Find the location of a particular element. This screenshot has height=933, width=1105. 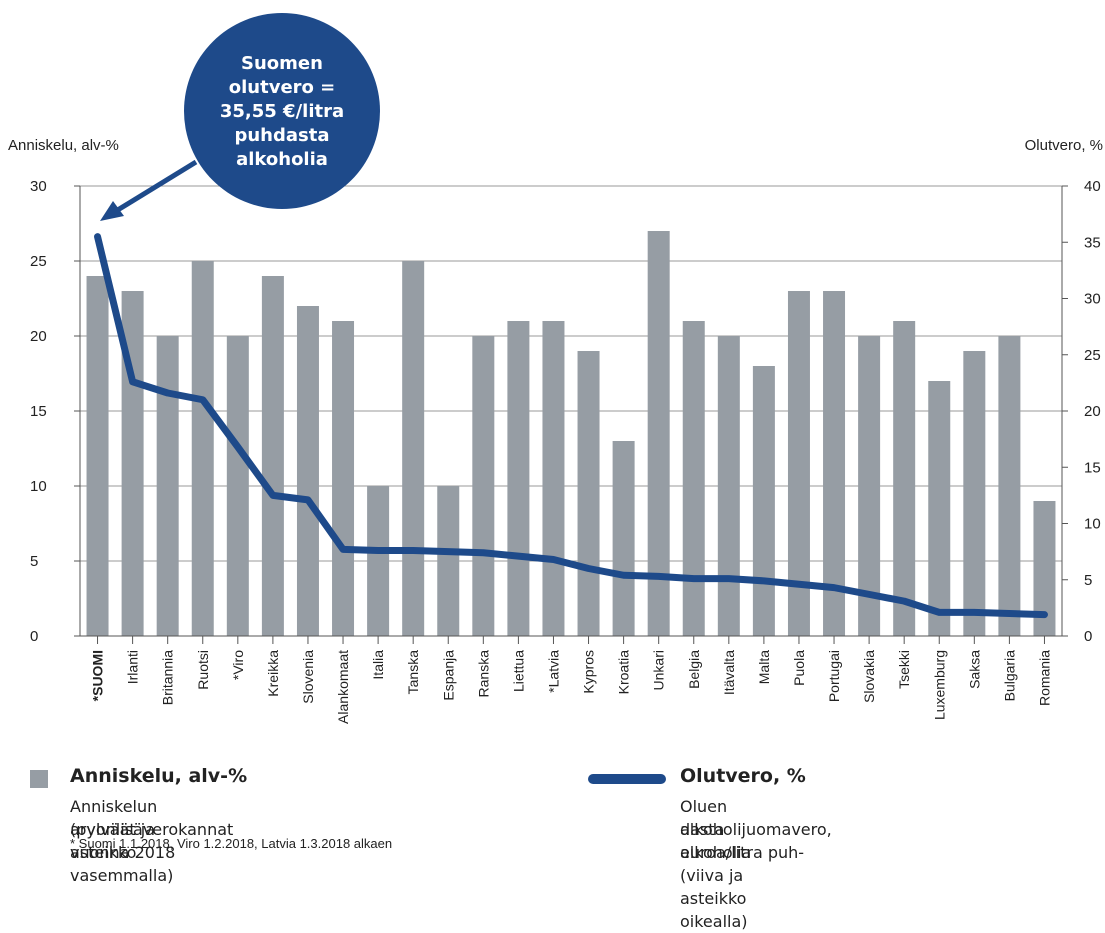

category-label: Saksa is located at coordinates (974, 669).